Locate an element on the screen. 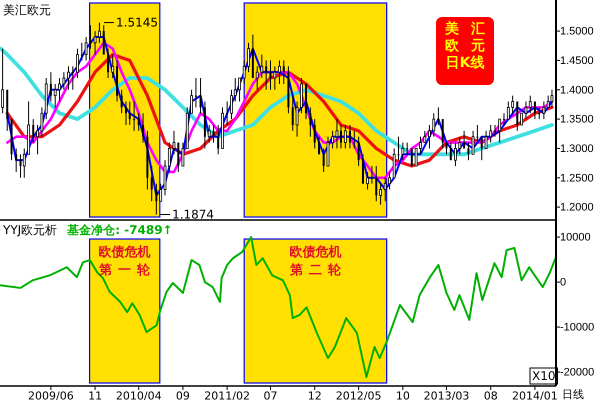 The image size is (600, 400). y-tick-label: 1.4500 is located at coordinates (577, 60).